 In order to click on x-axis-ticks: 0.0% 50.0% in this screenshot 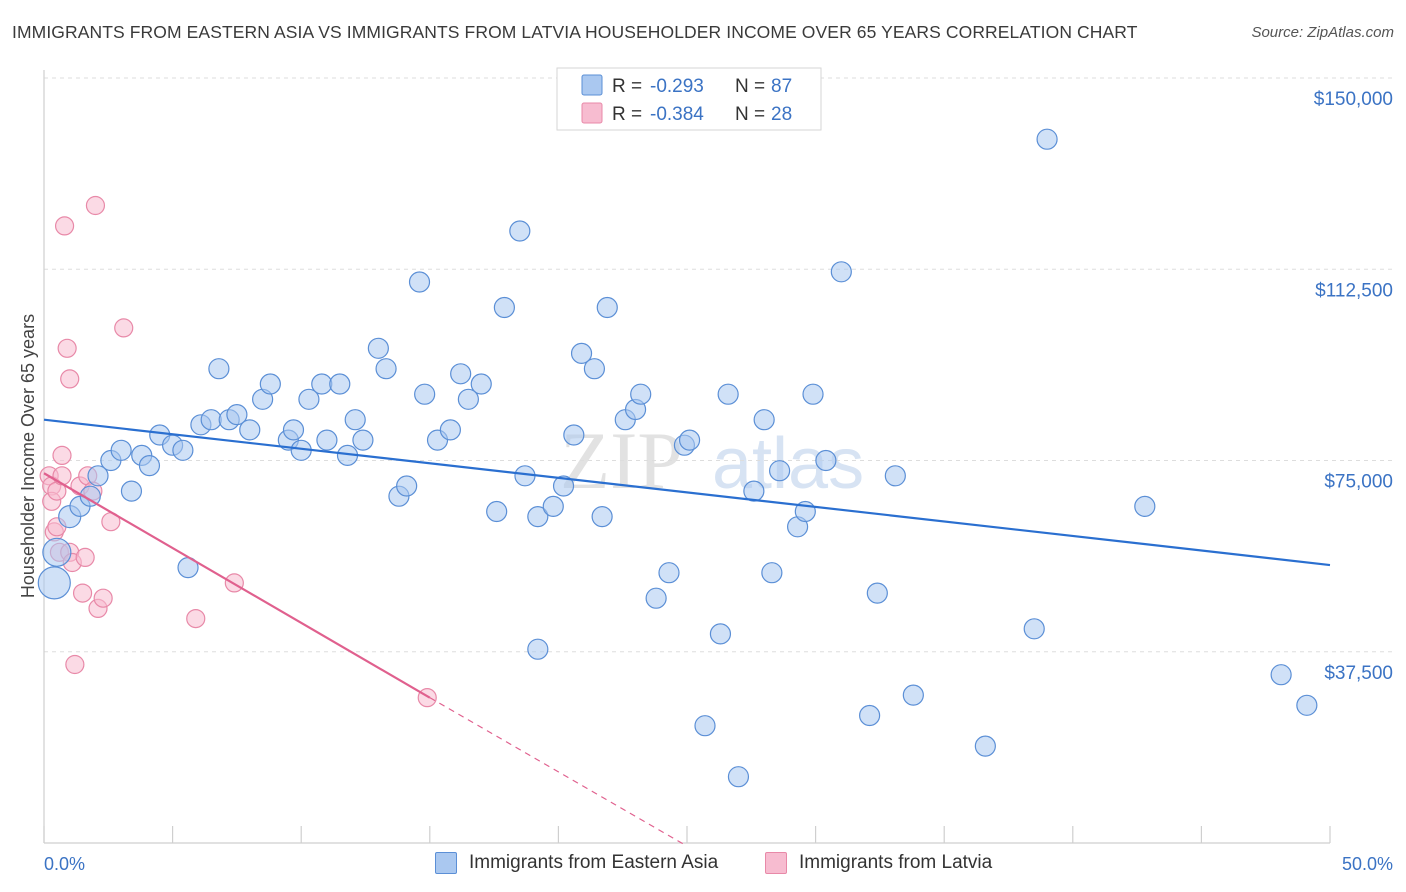, I will do `click(718, 864)`.